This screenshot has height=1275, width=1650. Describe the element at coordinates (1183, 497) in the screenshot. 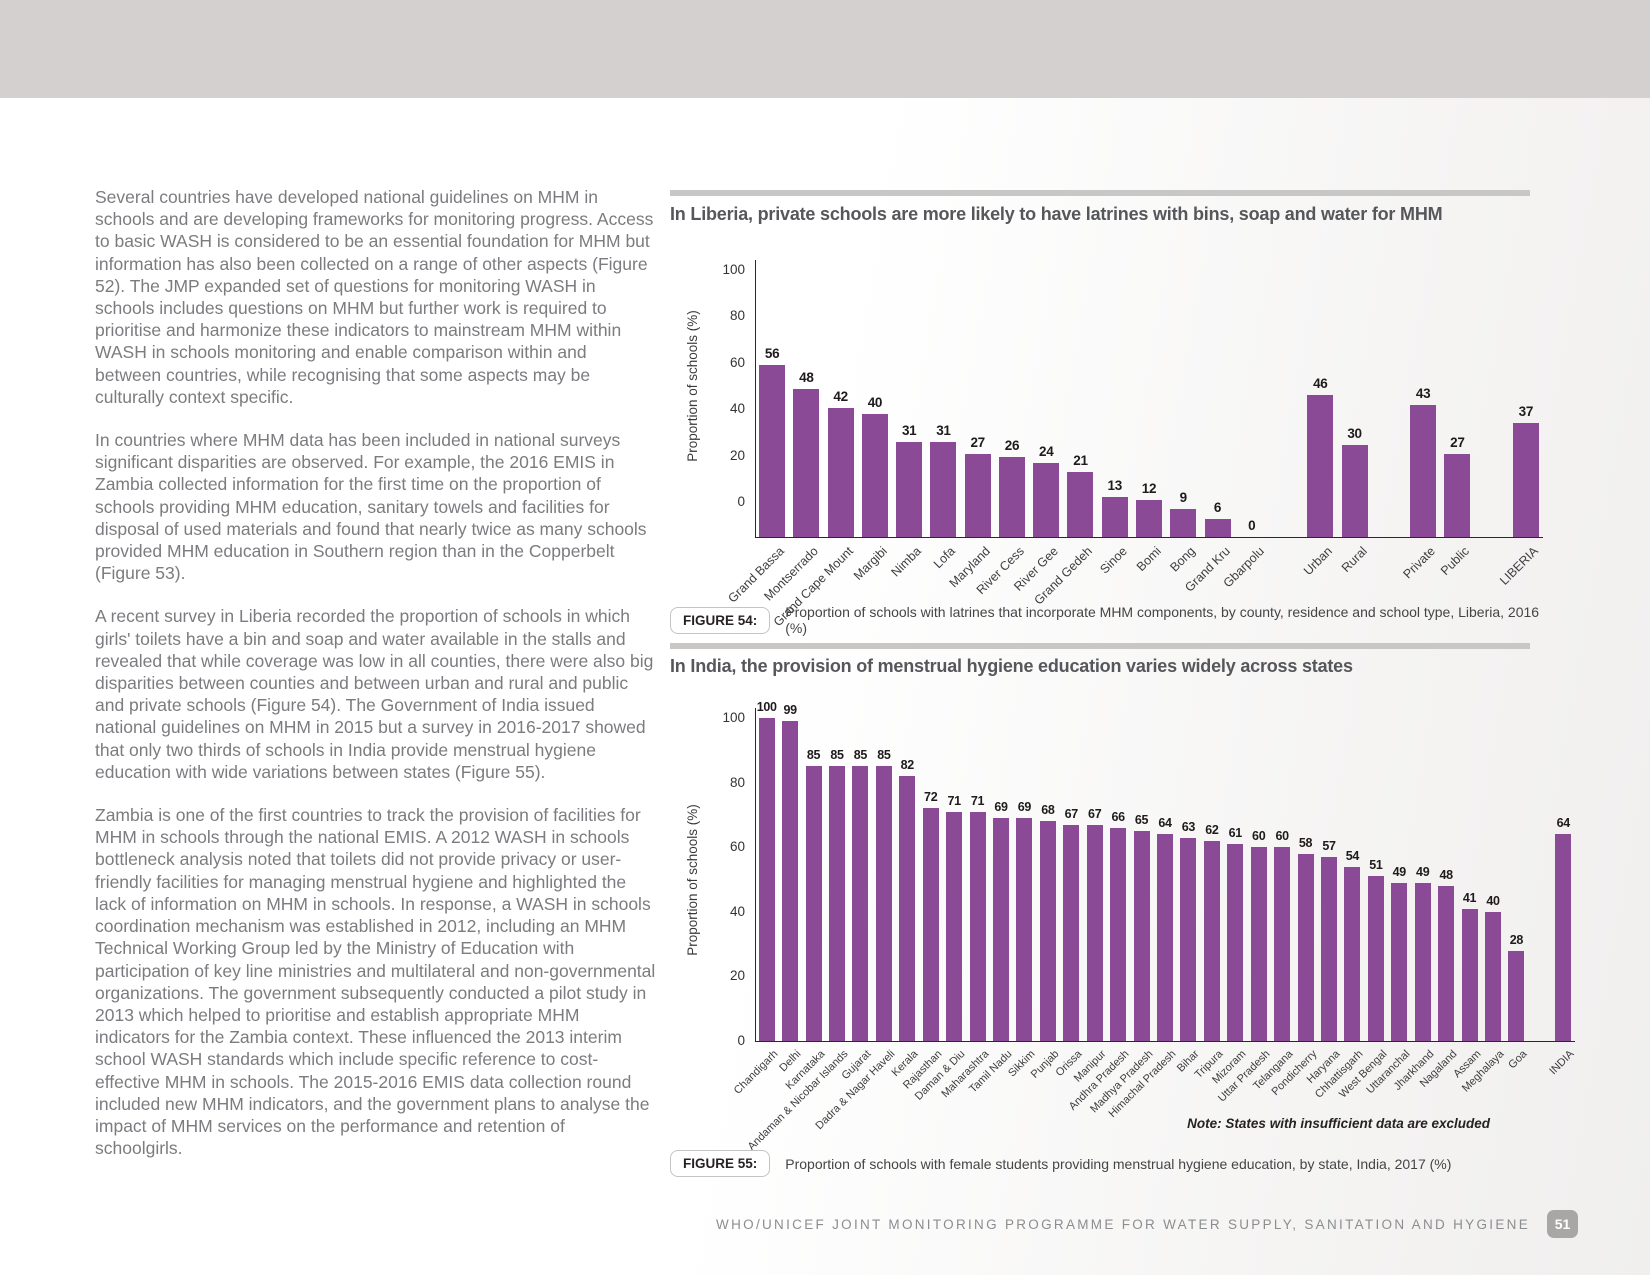

I see `bar-value-label: 9` at that location.